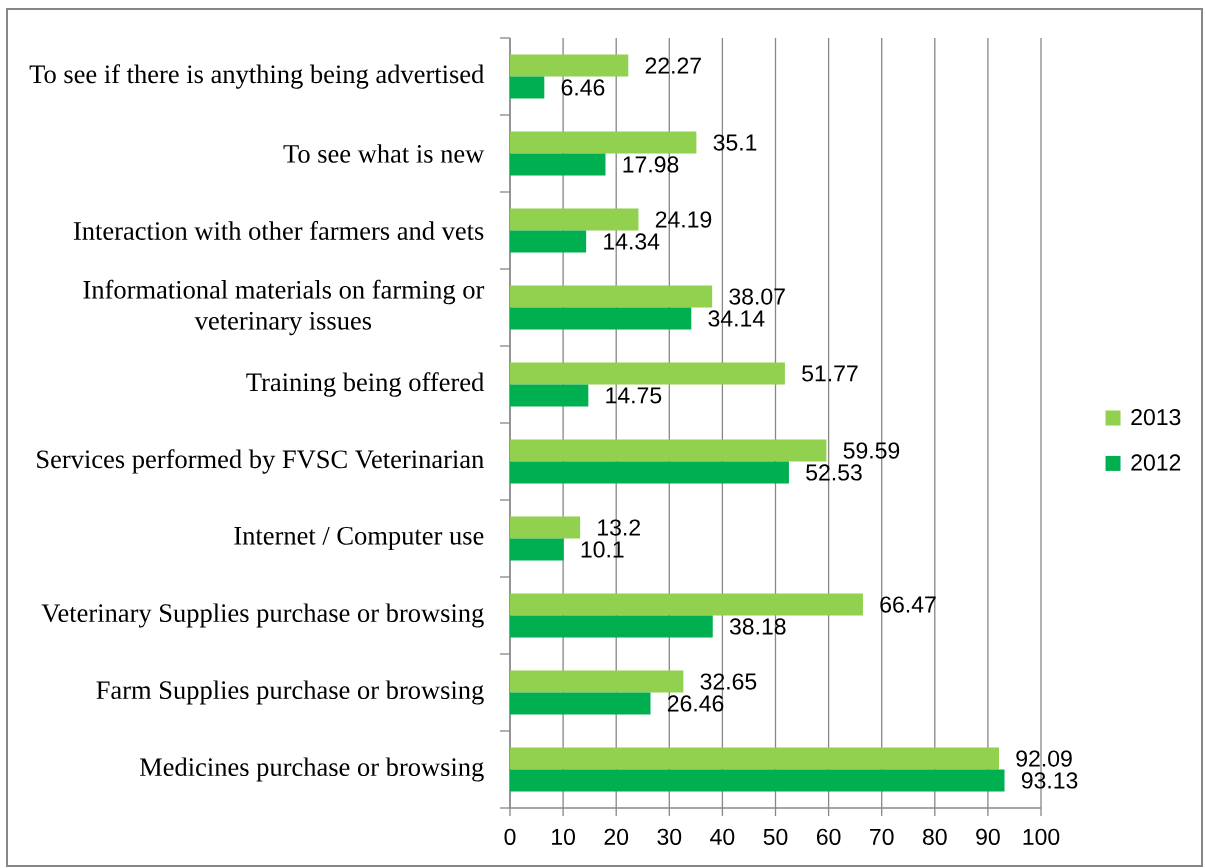 Image resolution: width=1205 pixels, height=868 pixels. I want to click on legend-label: 2013, so click(1156, 417).